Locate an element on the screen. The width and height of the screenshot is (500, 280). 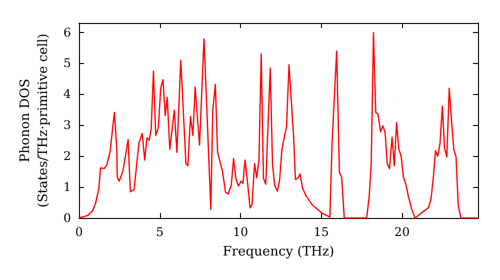
x-axis-title: Frequency (THz) is located at coordinates (278, 252).